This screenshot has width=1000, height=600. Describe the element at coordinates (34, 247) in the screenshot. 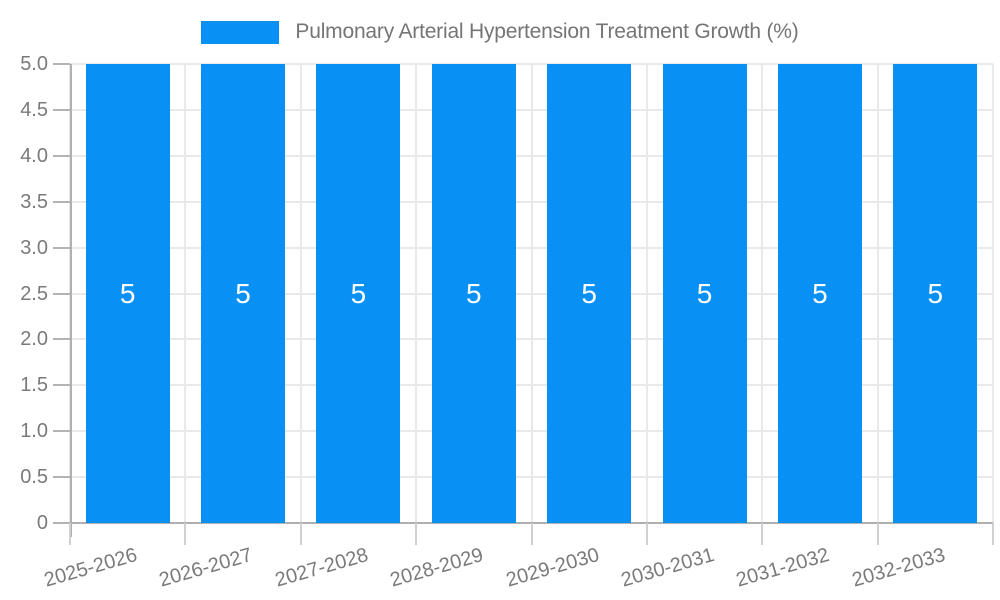

I see `y-axis-label: 3.0` at that location.